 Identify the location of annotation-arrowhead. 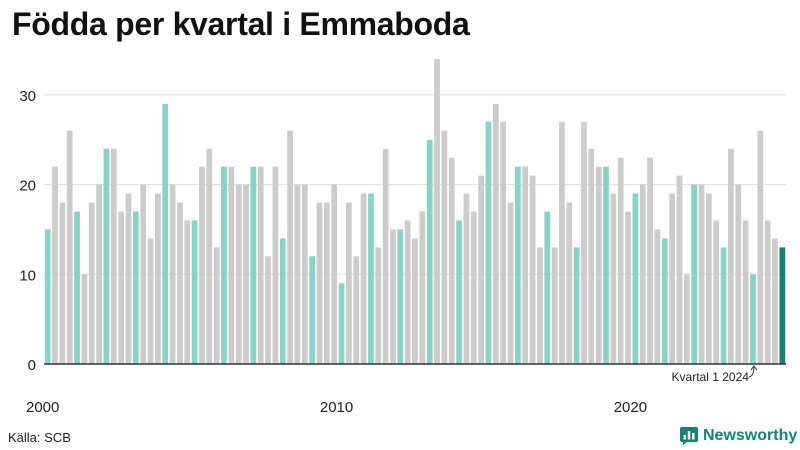
(754, 368).